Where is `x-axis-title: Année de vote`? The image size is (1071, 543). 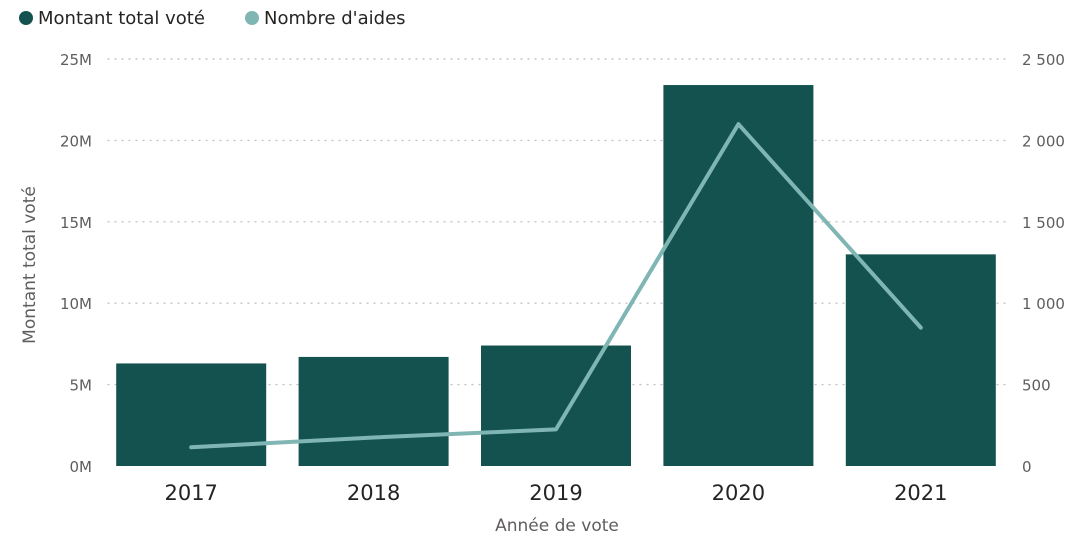
x-axis-title: Année de vote is located at coordinates (557, 526).